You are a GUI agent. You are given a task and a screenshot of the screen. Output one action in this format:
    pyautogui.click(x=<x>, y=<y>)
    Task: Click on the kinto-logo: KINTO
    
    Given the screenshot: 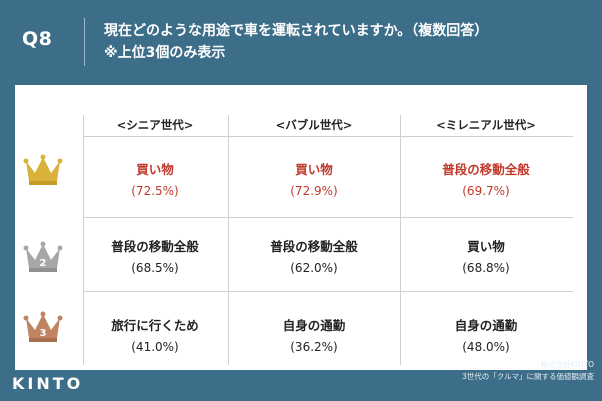 What is the action you would take?
    pyautogui.click(x=48, y=383)
    